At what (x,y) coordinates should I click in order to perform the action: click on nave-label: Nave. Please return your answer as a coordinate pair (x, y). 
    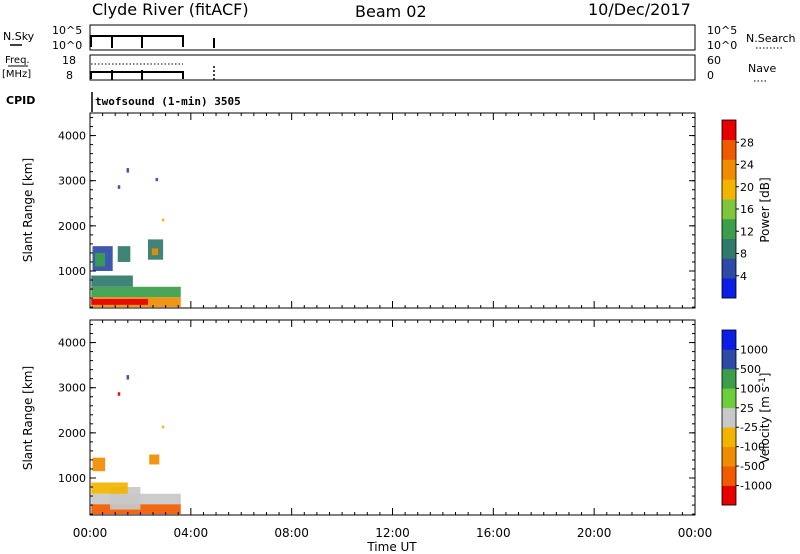
    Looking at the image, I should click on (762, 68).